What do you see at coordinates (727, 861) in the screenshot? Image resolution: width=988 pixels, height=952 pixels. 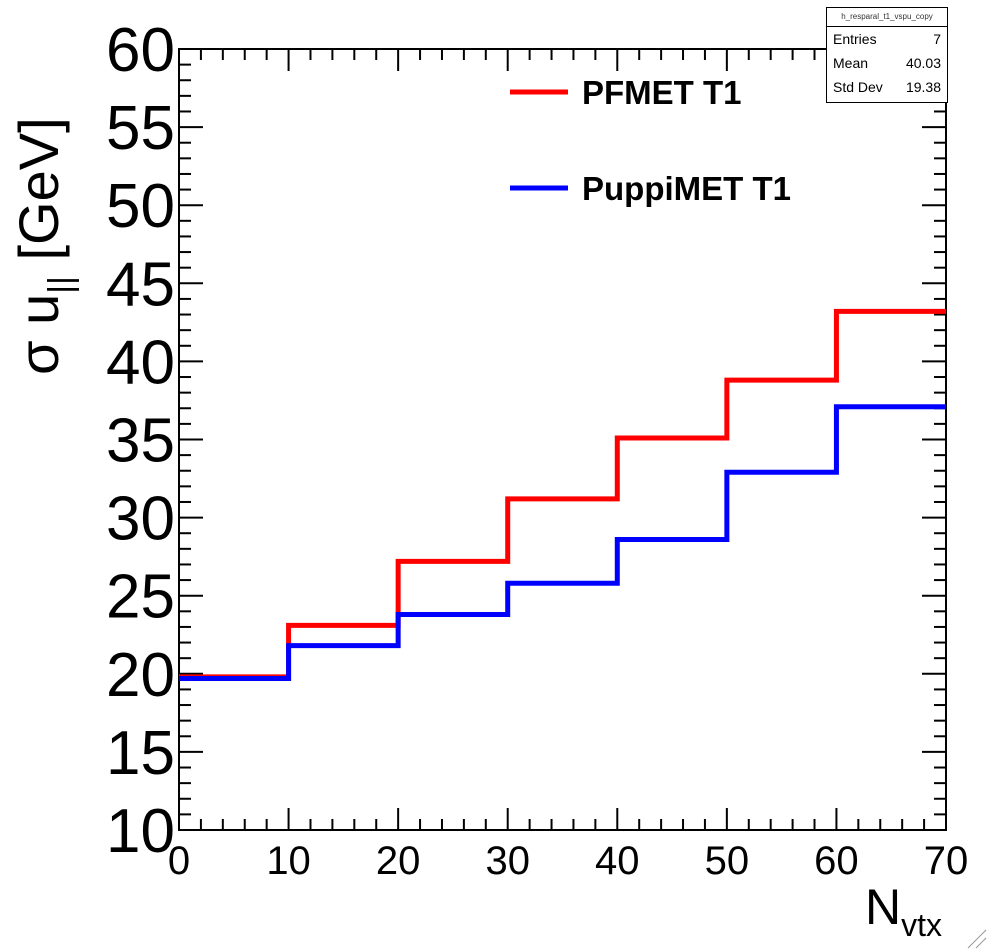 I see `x-tick-label: 50` at bounding box center [727, 861].